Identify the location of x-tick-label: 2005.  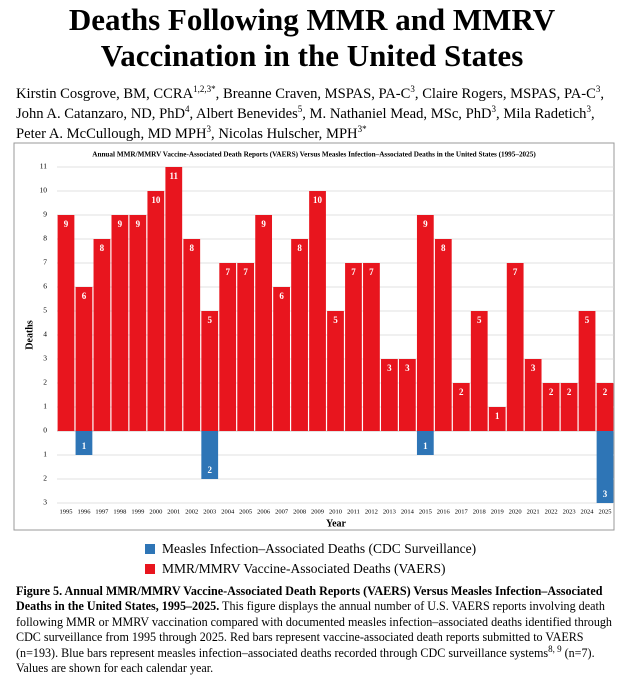
(245, 511).